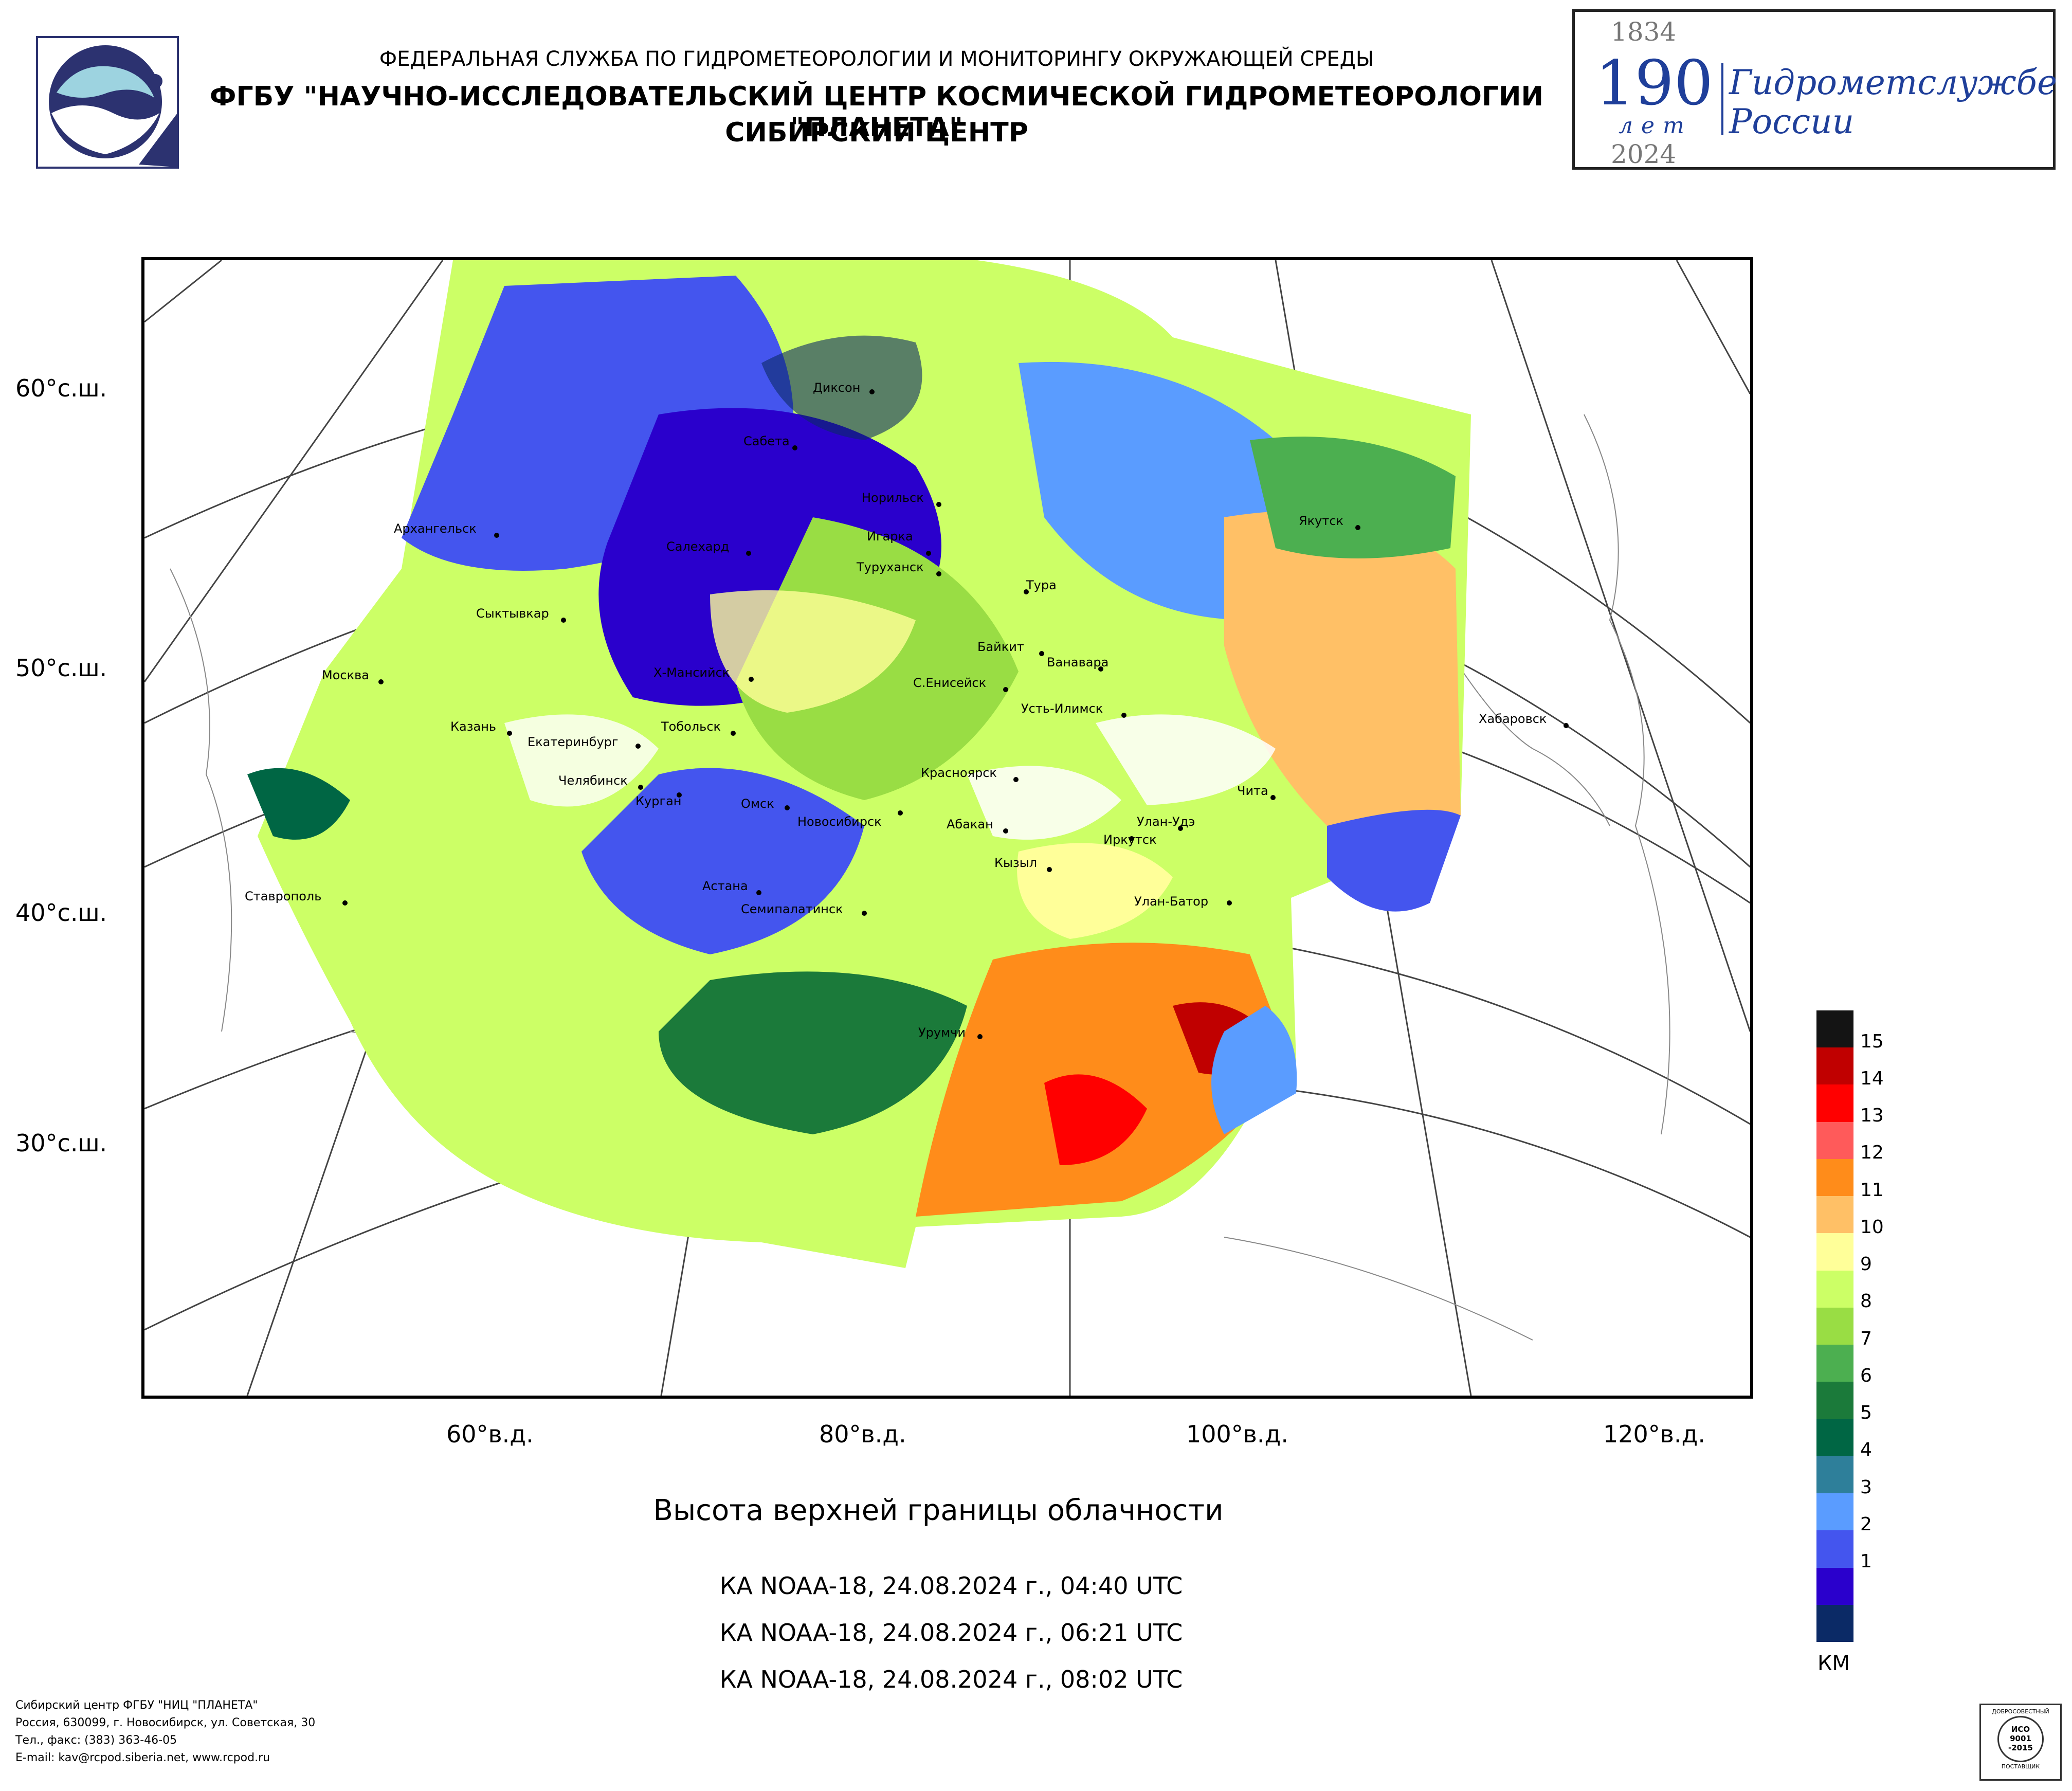 The height and width of the screenshot is (1791, 2072). I want to click on svg-text: Курган, so click(658, 801).